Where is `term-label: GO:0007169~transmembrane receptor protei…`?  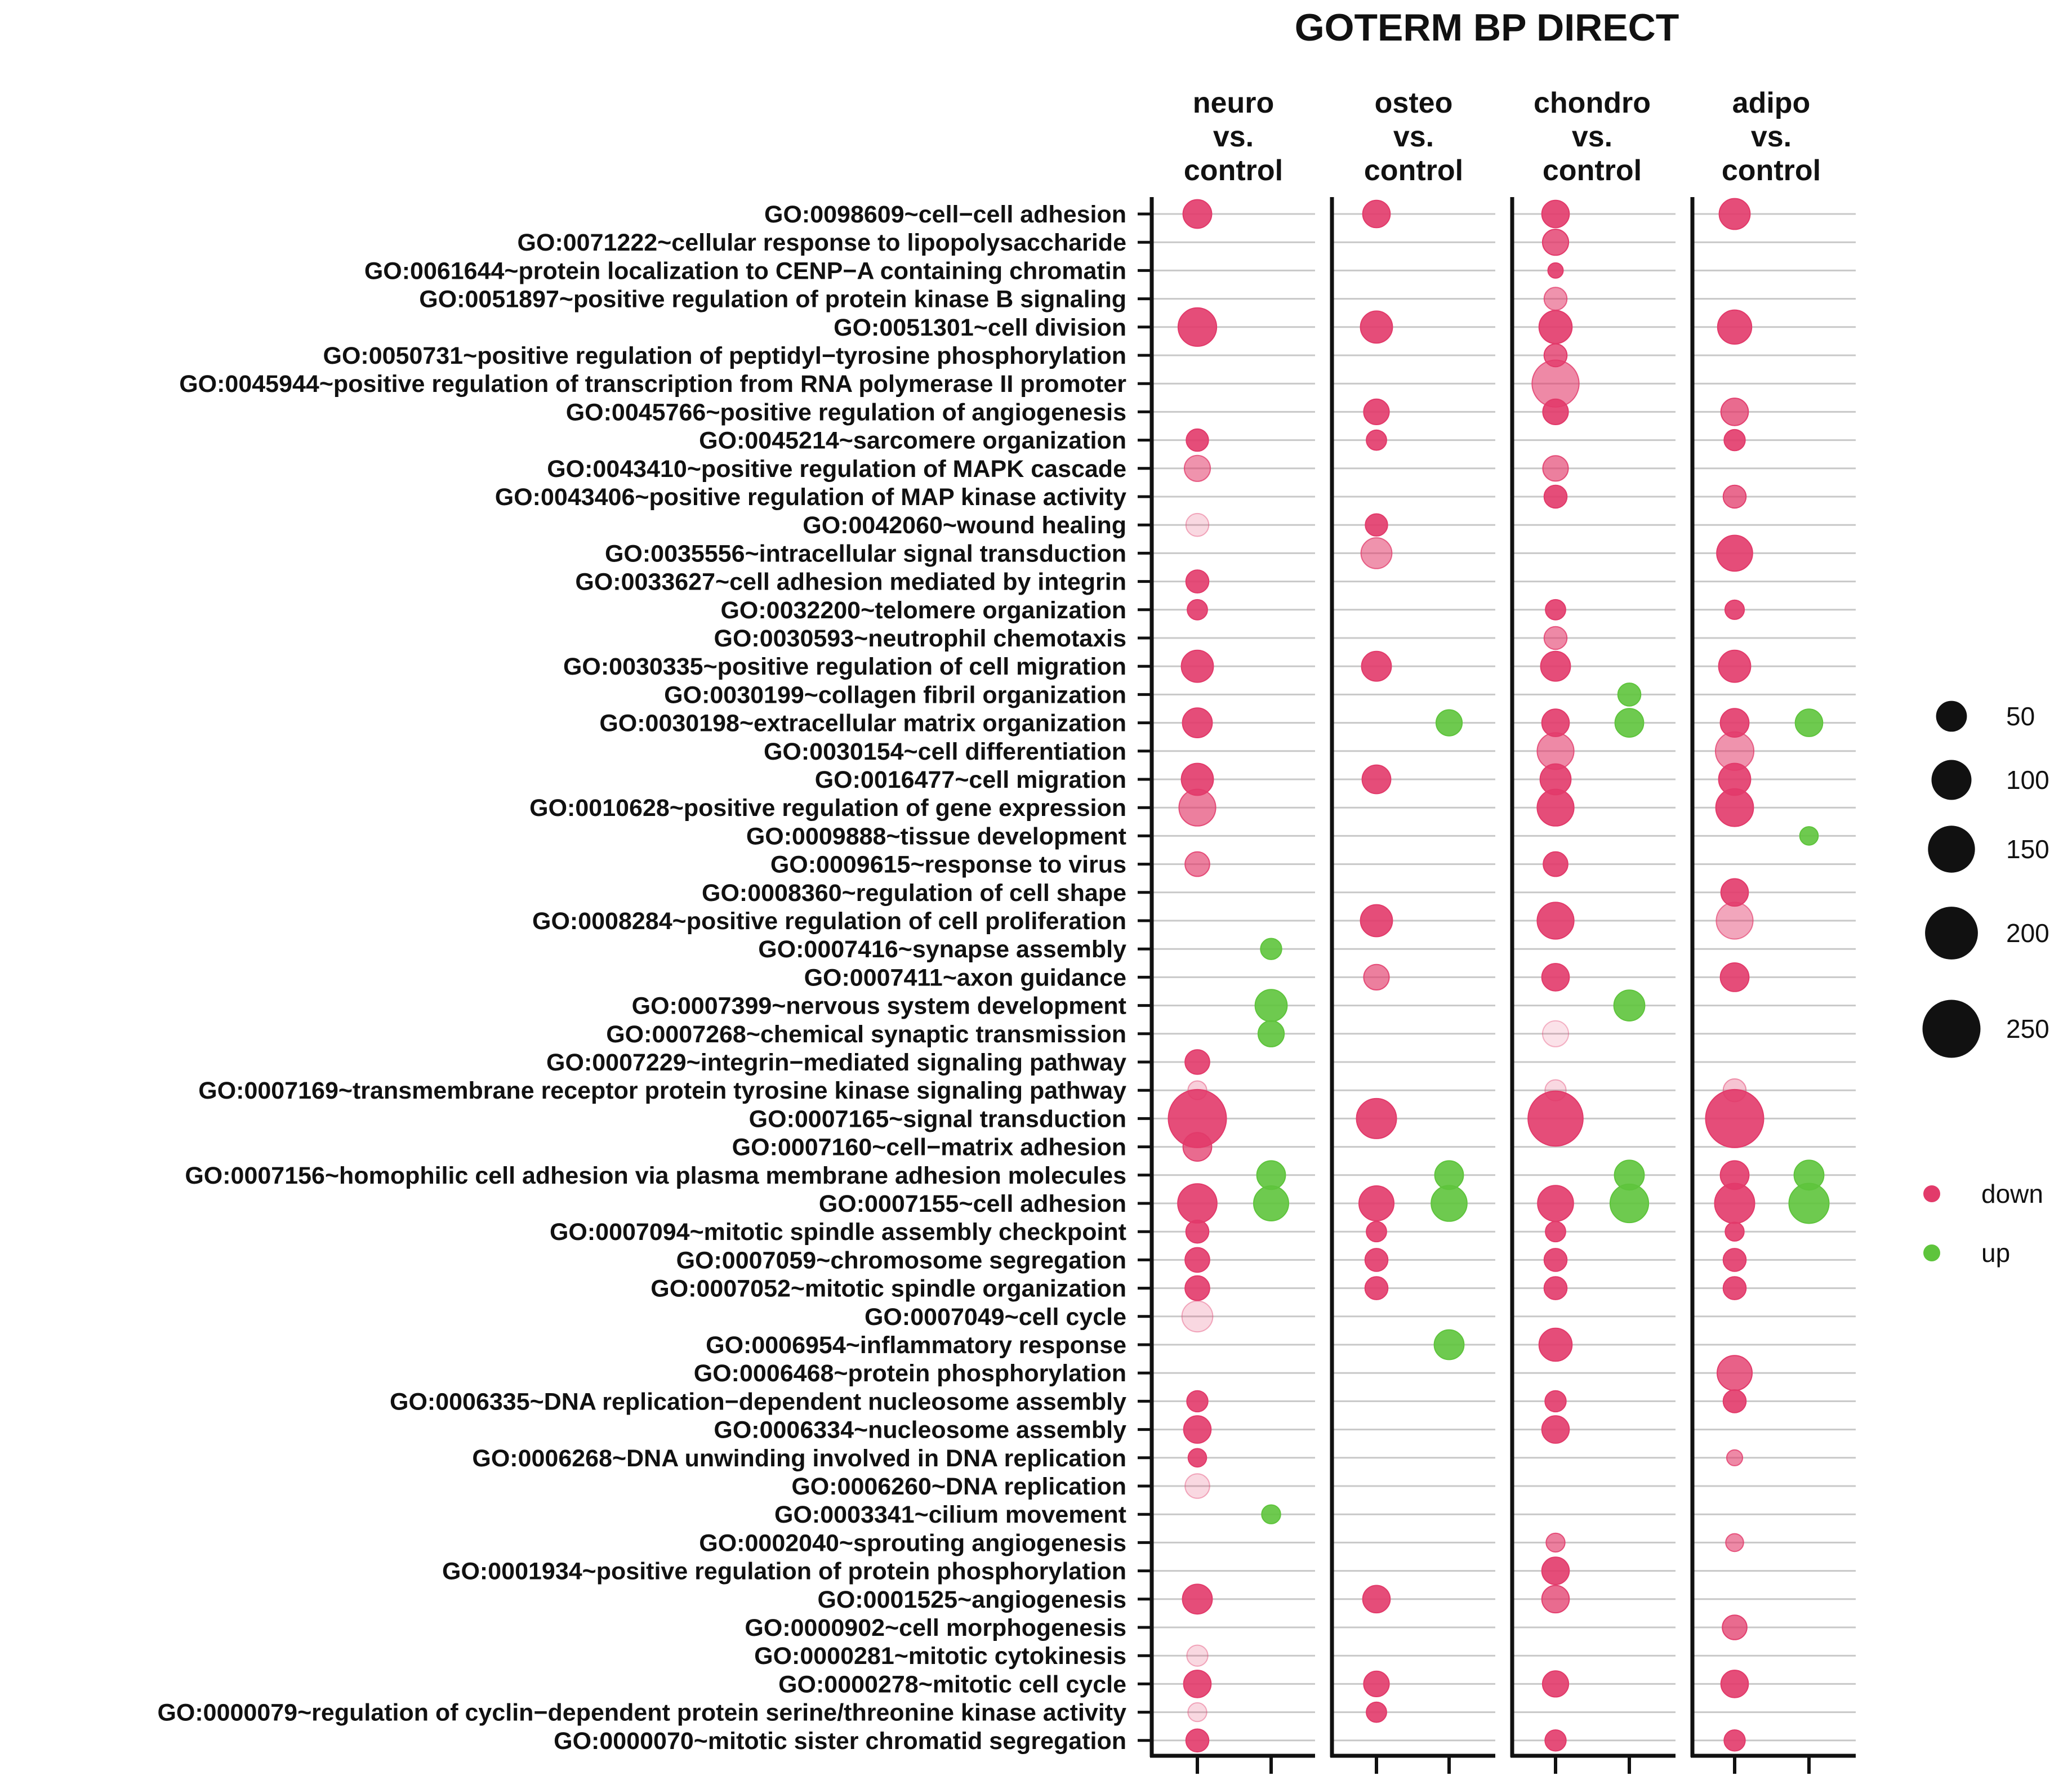 term-label: GO:0007169~transmembrane receptor protei… is located at coordinates (662, 1090).